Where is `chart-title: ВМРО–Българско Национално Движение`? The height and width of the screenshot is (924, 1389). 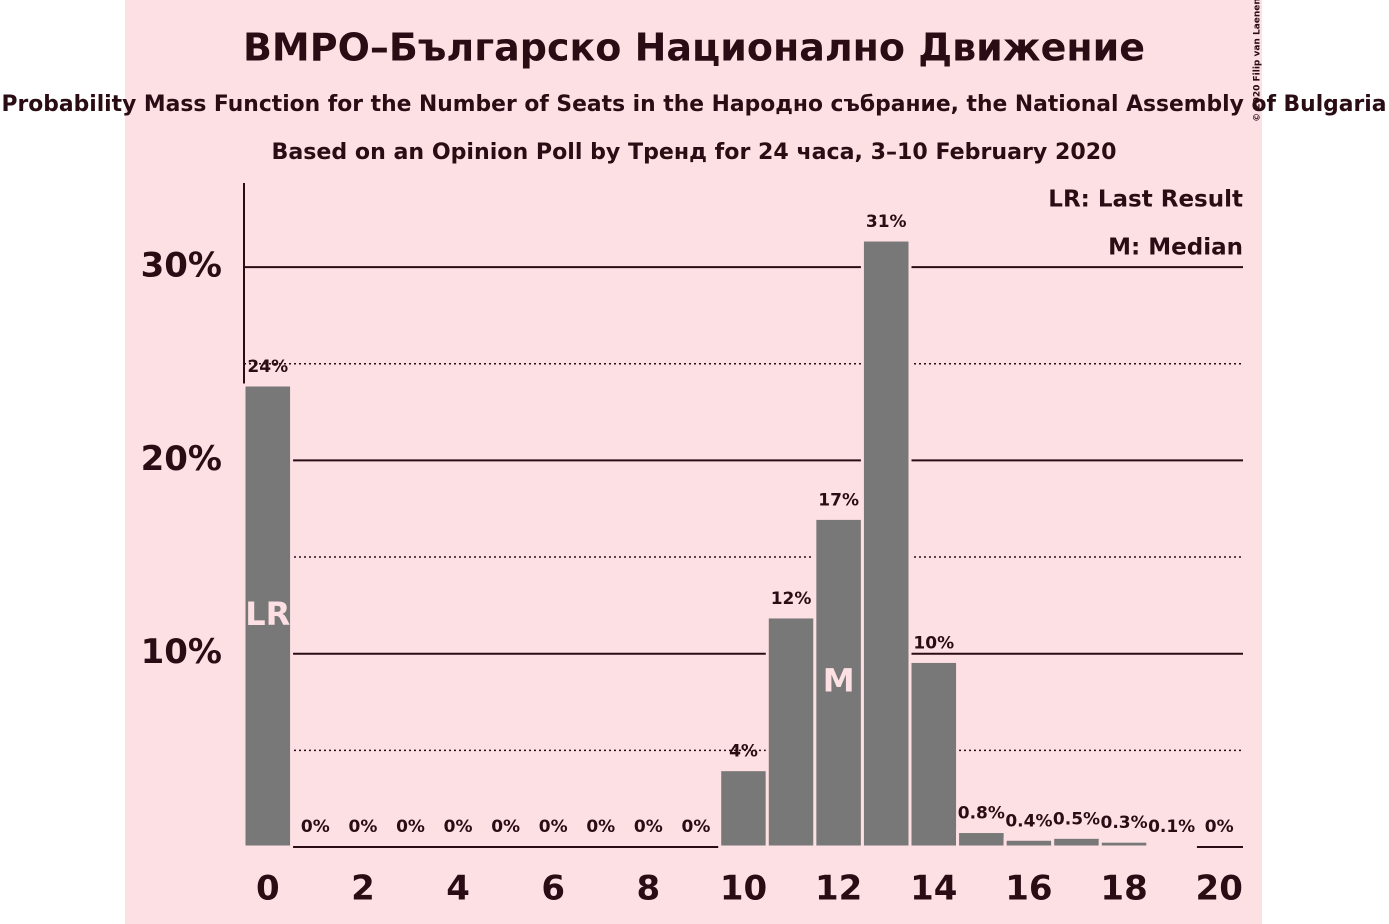 chart-title: ВМРО–Българско Национално Движение is located at coordinates (694, 48).